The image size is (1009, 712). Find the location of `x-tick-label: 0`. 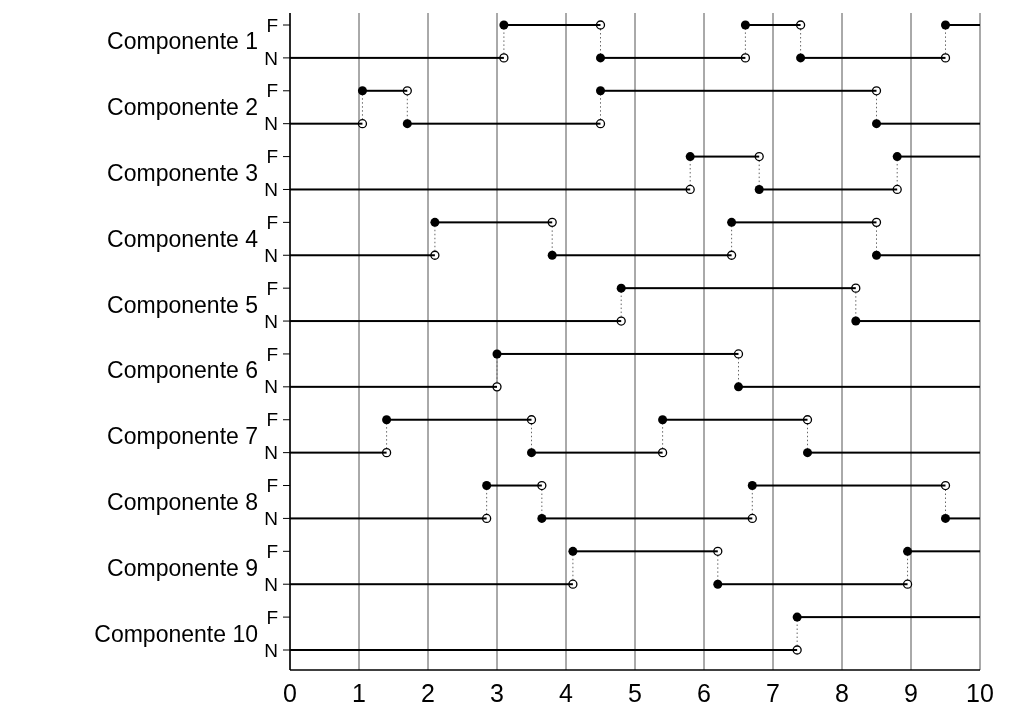

x-tick-label: 0 is located at coordinates (290, 693).